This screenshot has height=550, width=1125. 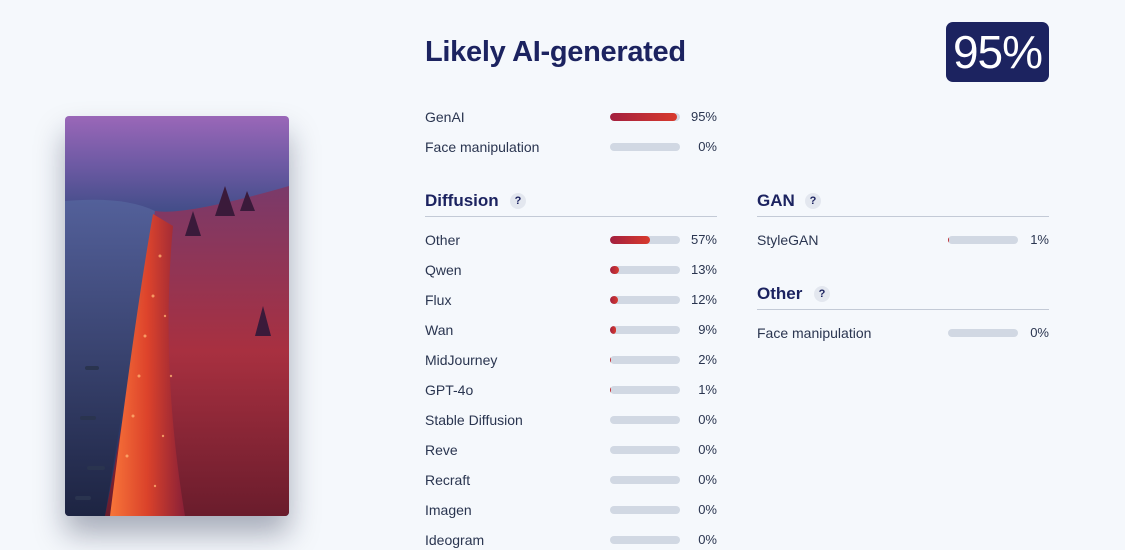 What do you see at coordinates (449, 390) in the screenshot?
I see `detector-label: GPT-4o` at bounding box center [449, 390].